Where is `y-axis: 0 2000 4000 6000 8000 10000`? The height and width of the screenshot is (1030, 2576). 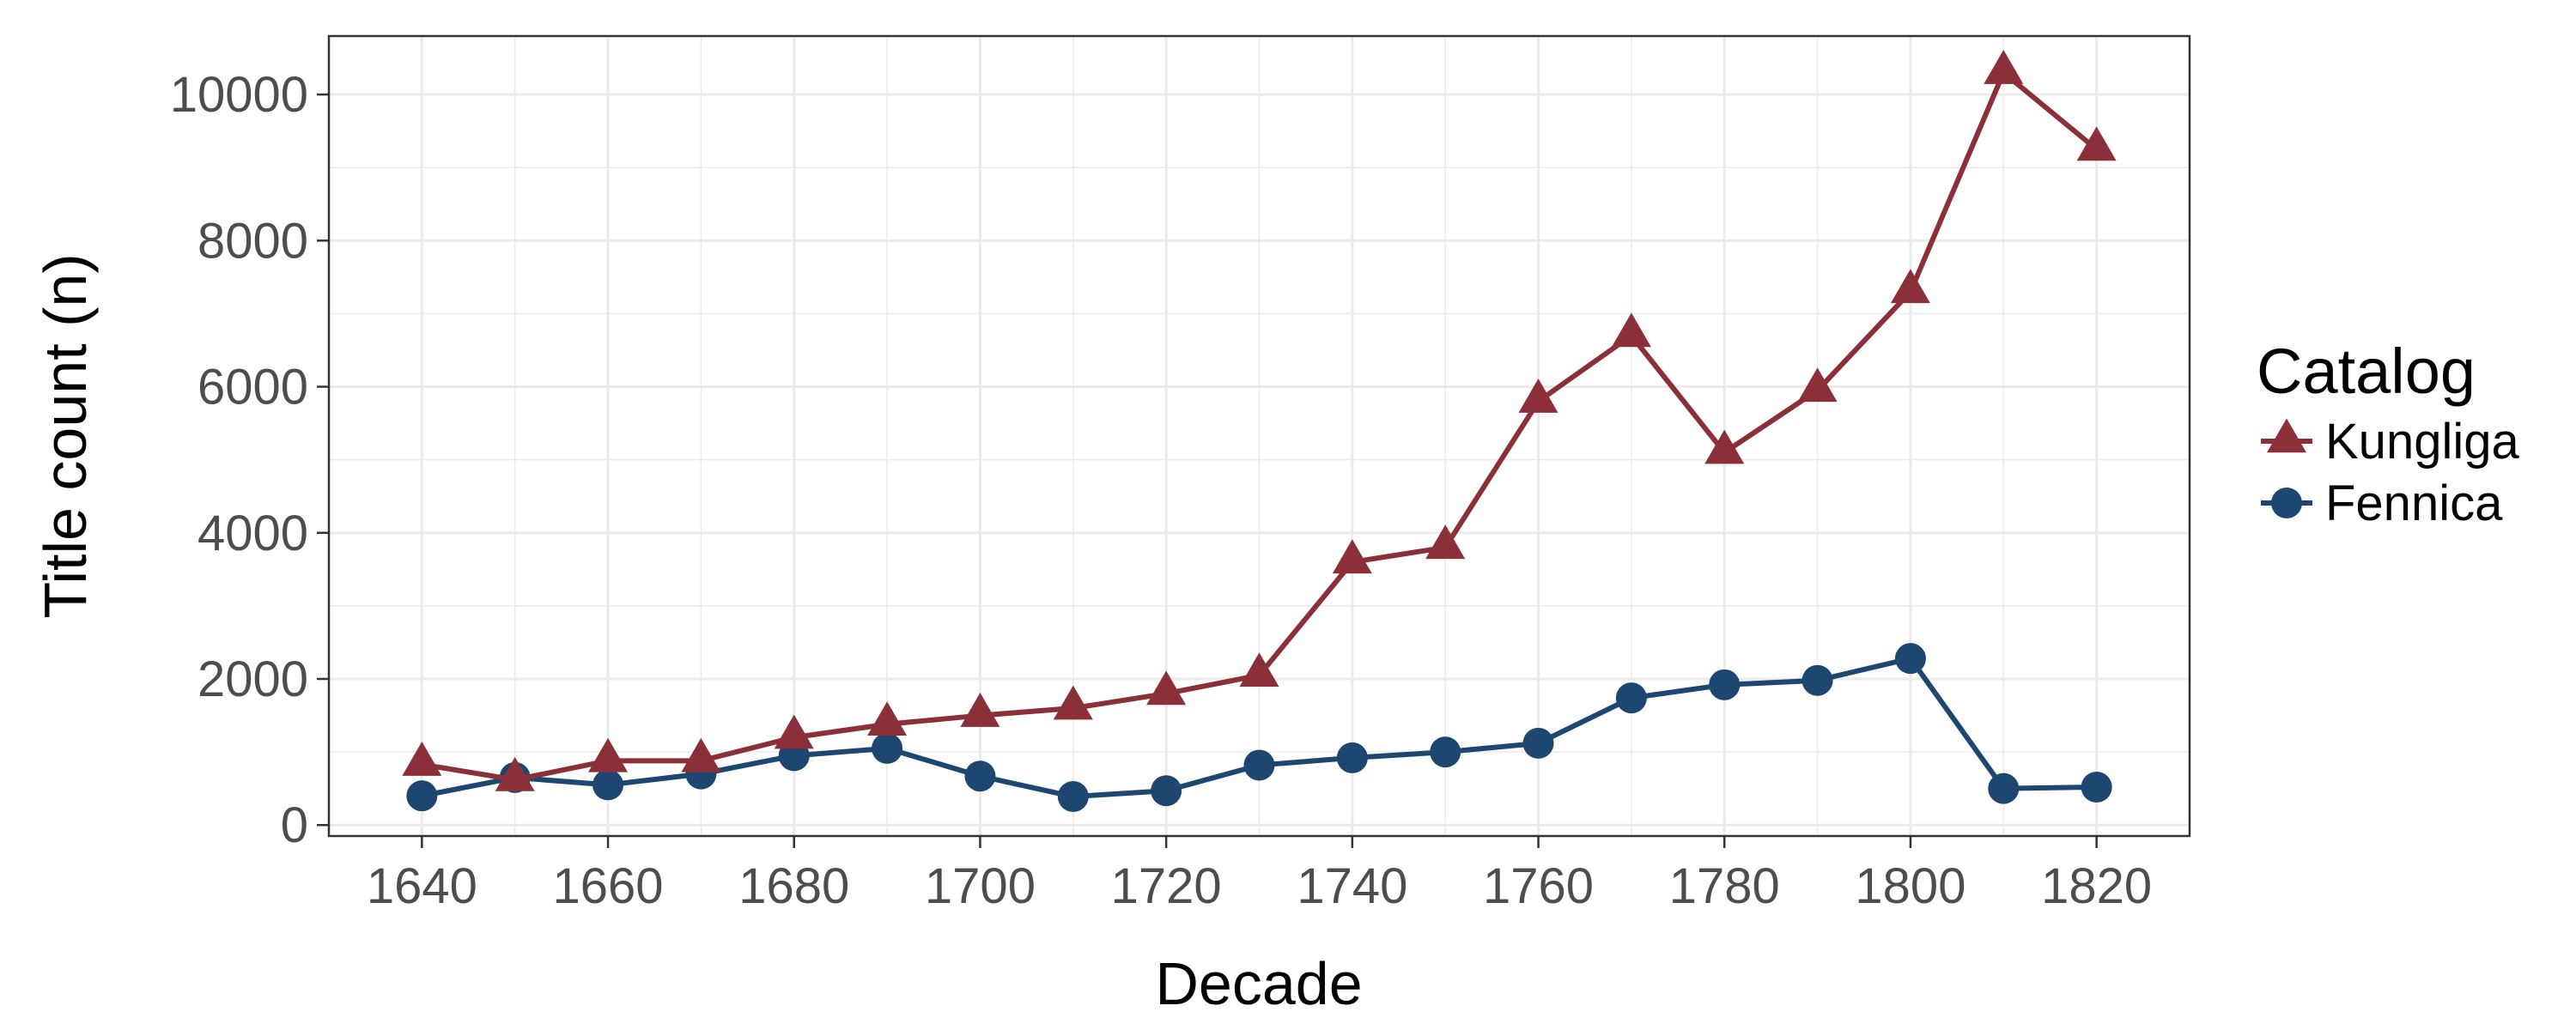 y-axis: 0 2000 4000 6000 8000 10000 is located at coordinates (250, 460).